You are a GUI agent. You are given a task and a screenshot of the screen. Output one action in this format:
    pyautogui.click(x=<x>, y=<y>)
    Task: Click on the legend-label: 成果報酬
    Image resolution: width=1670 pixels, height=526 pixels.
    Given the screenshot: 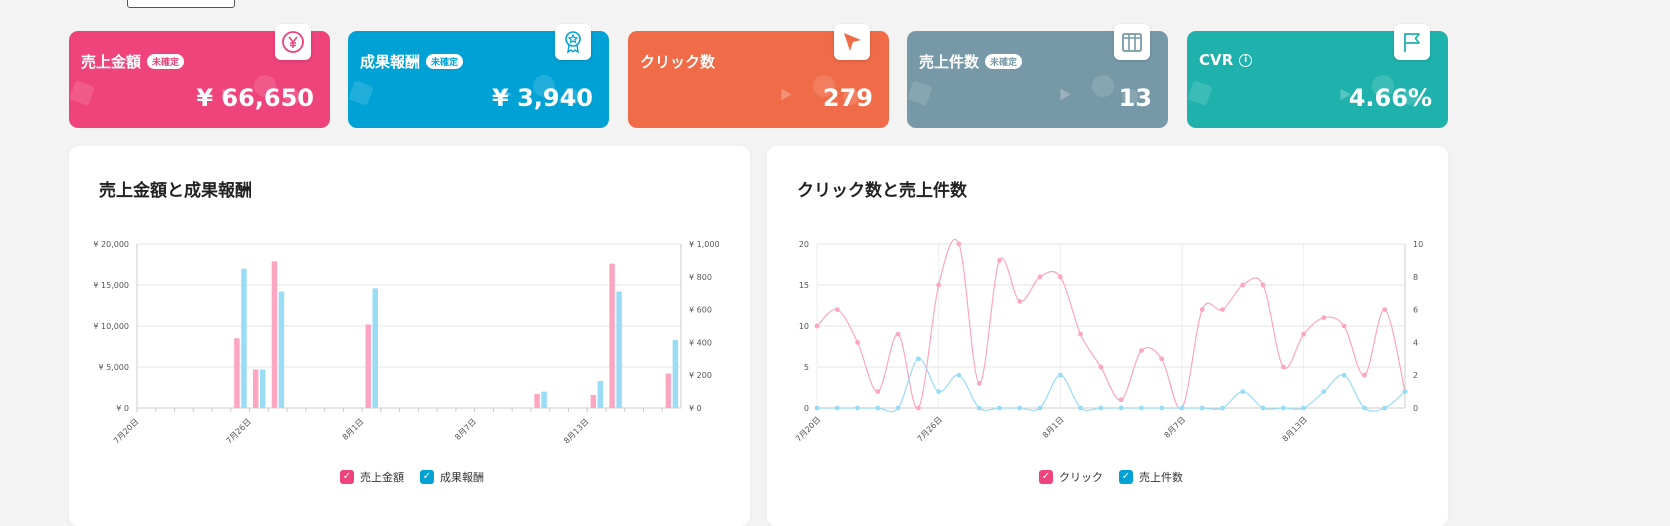 What is the action you would take?
    pyautogui.click(x=462, y=477)
    